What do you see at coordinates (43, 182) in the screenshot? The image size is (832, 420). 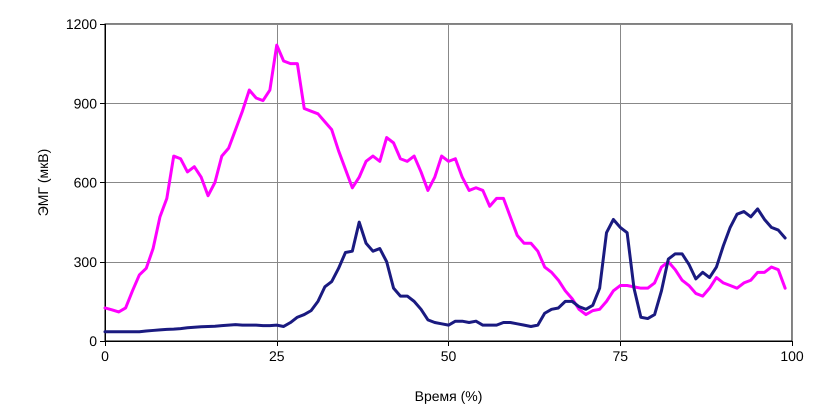 I see `y-axis-title: ЭМГ (мкВ)` at bounding box center [43, 182].